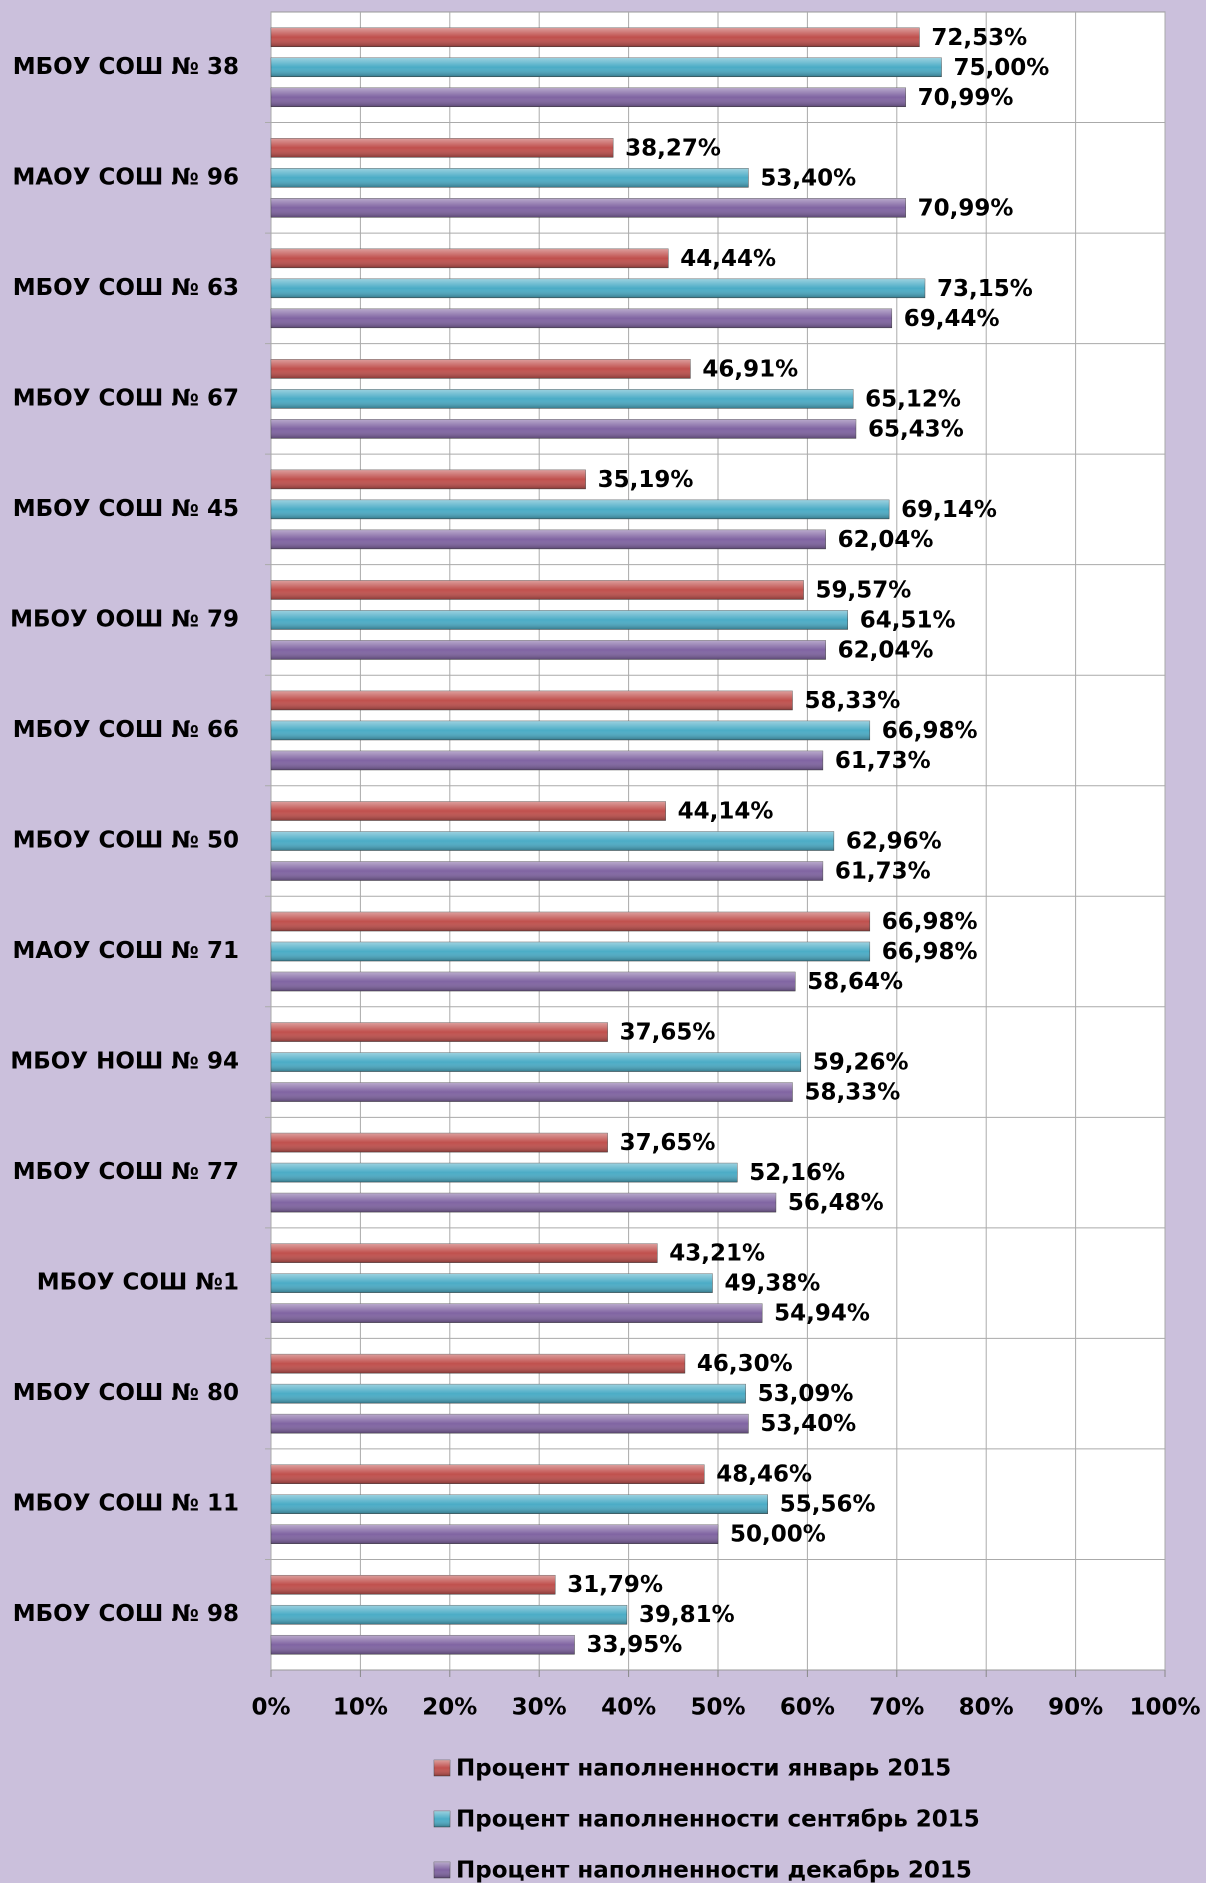  Describe the element at coordinates (635, 1645) in the screenshot. I see `data-label: 33,95%` at that location.